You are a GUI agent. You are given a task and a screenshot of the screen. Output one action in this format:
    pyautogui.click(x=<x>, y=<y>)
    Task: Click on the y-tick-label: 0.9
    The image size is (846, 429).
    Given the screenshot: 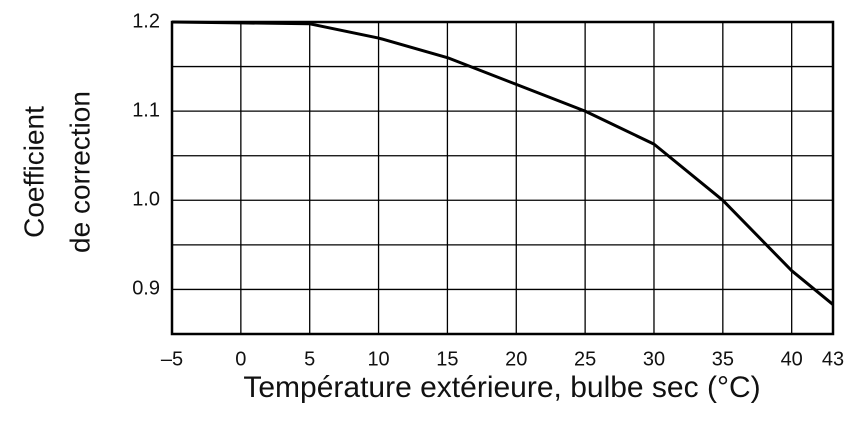 What is the action you would take?
    pyautogui.click(x=146, y=289)
    